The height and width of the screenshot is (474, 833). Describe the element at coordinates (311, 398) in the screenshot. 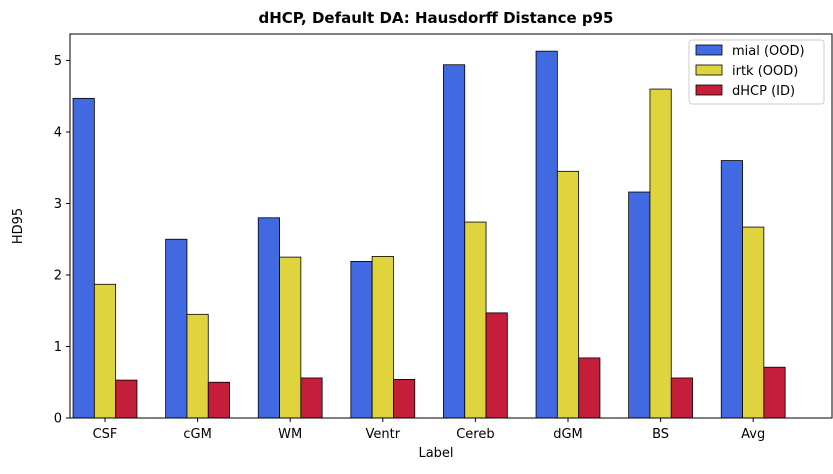

I see `bar-dhcp-id-wm` at that location.